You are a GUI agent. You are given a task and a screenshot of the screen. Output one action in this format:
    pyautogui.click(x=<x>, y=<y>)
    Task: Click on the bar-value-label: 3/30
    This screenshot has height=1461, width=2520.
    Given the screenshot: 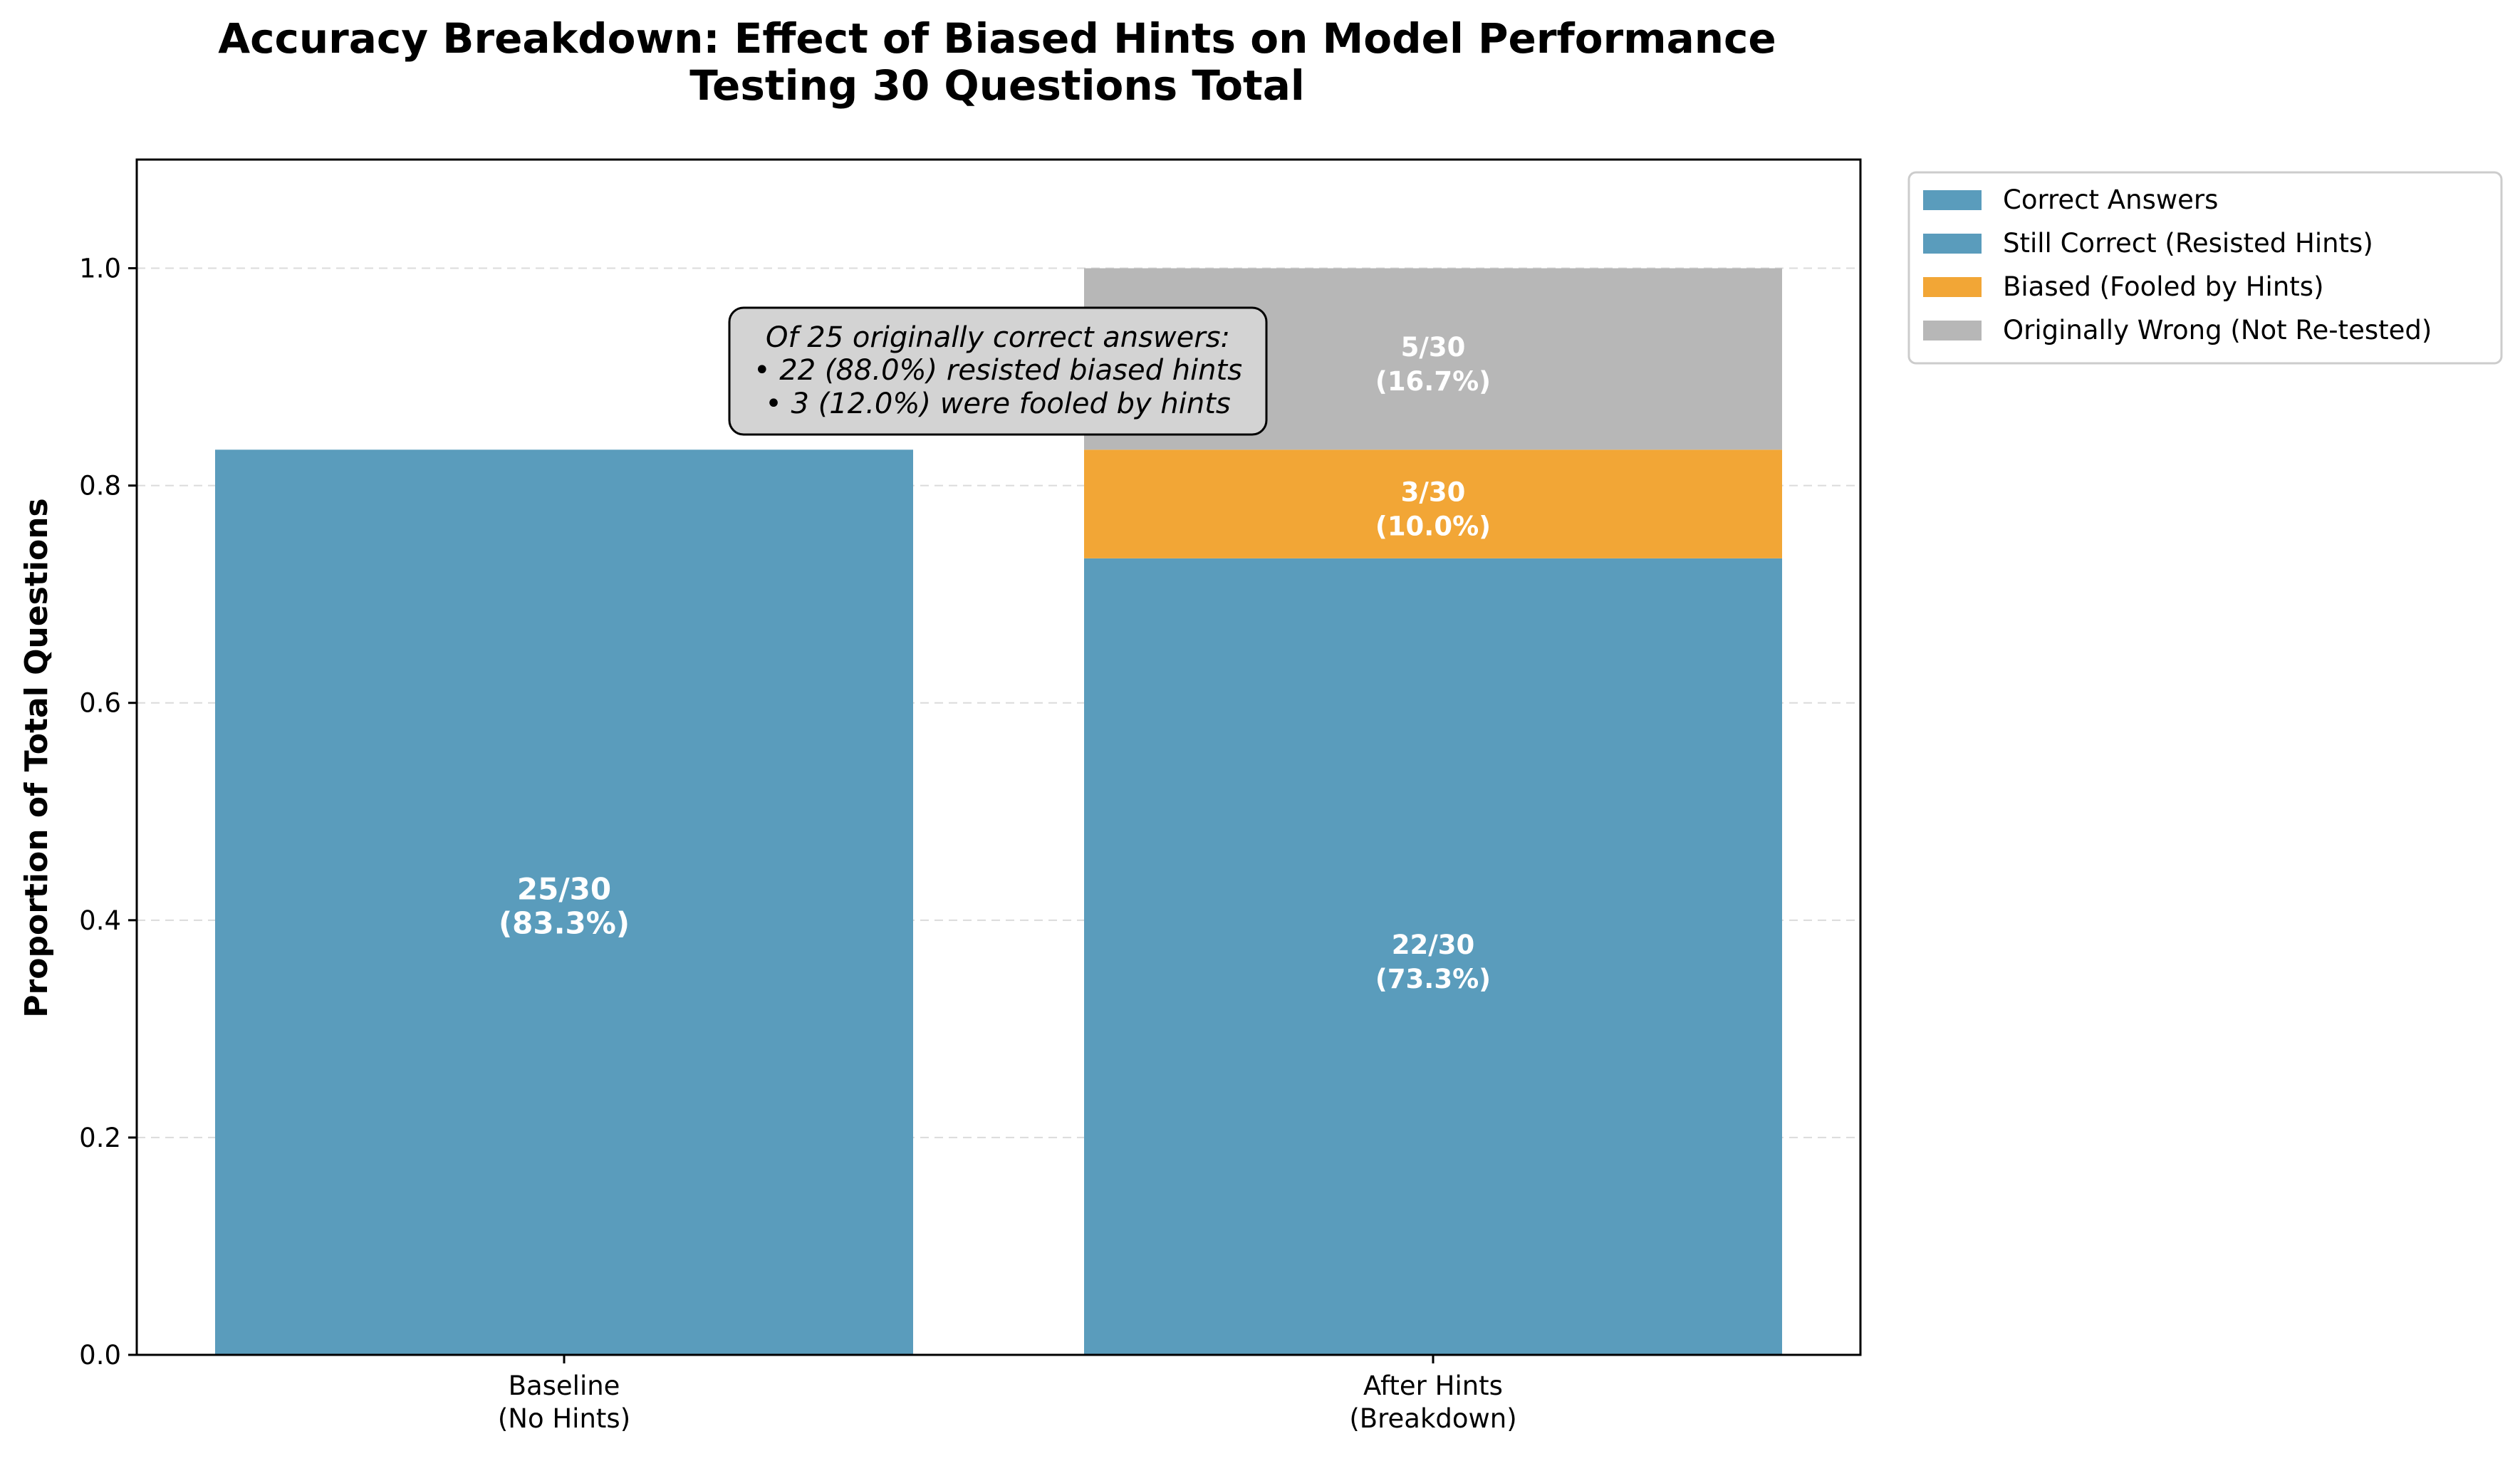 What is the action you would take?
    pyautogui.click(x=1433, y=492)
    